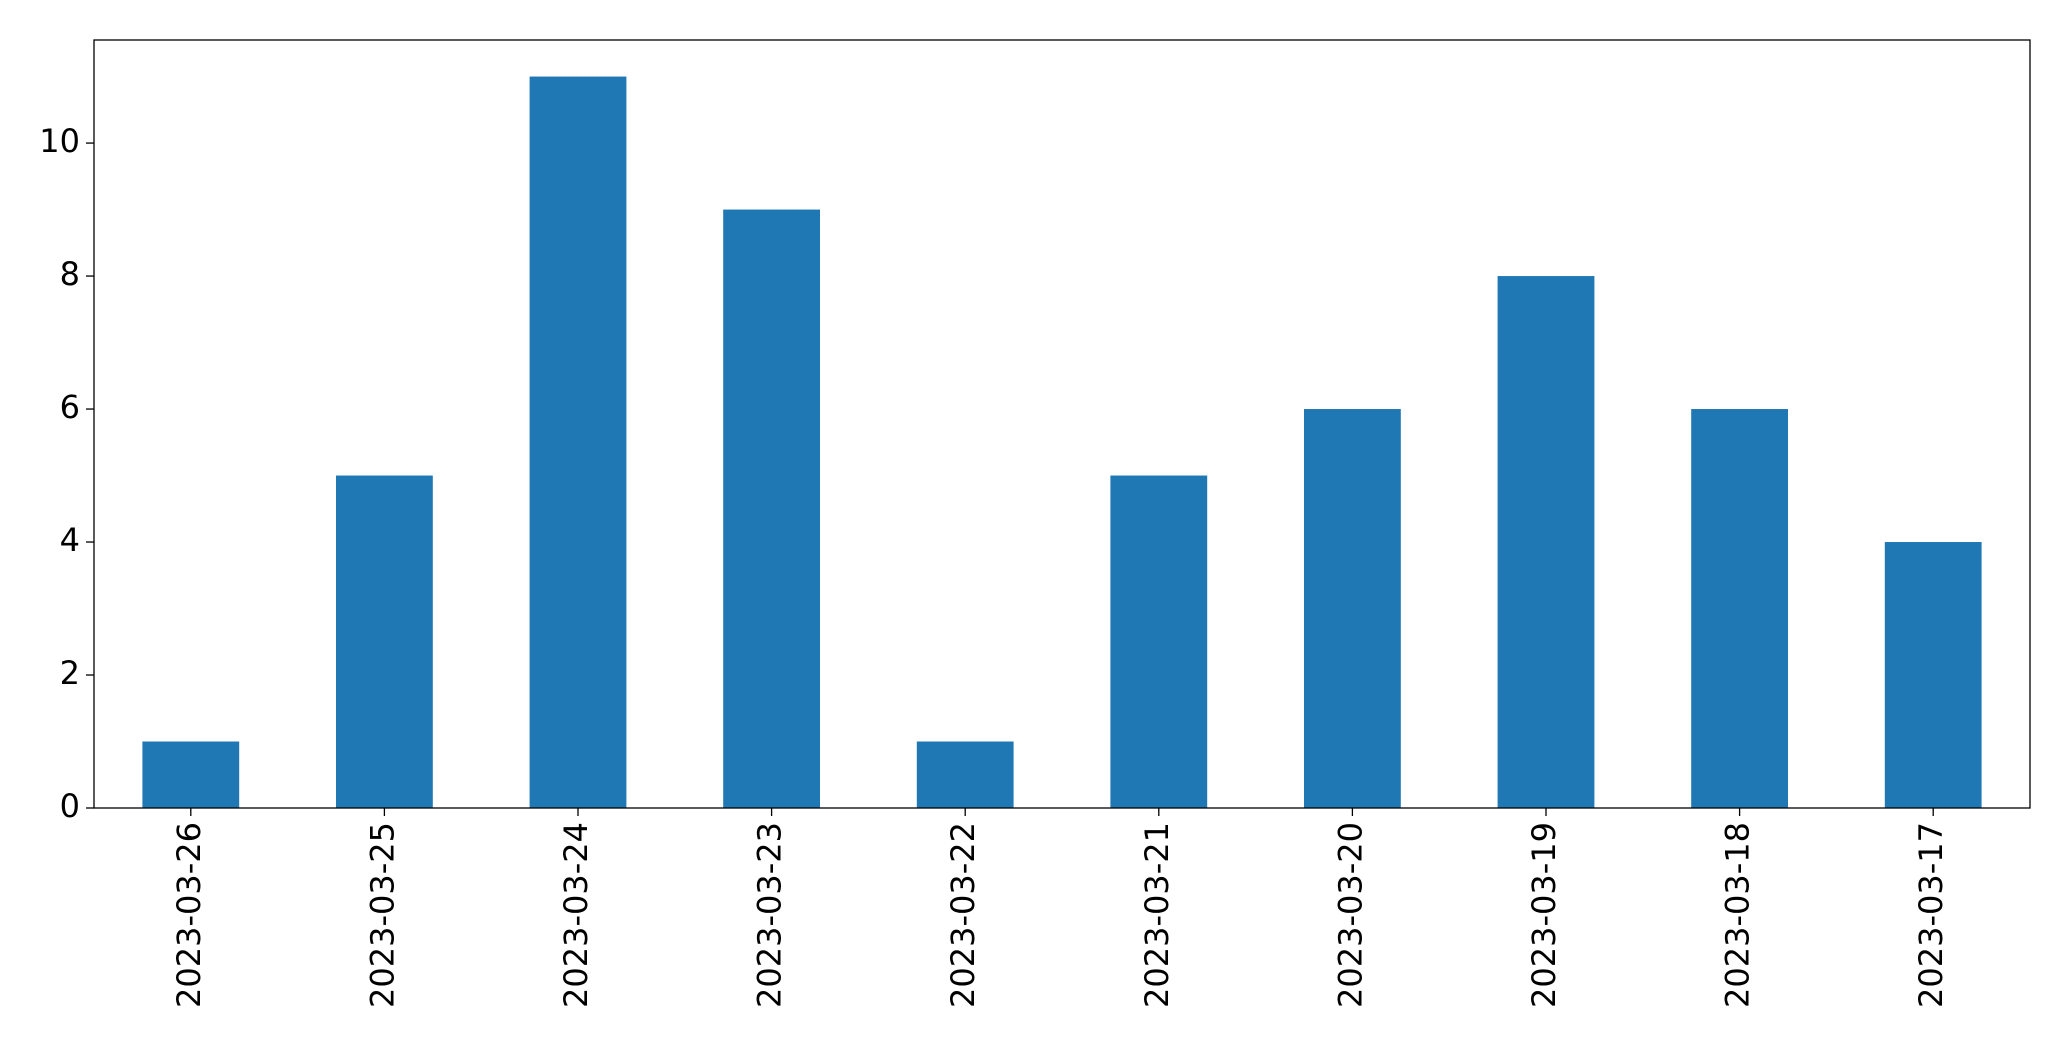  Describe the element at coordinates (70, 806) in the screenshot. I see `y-tick-label: 0` at that location.